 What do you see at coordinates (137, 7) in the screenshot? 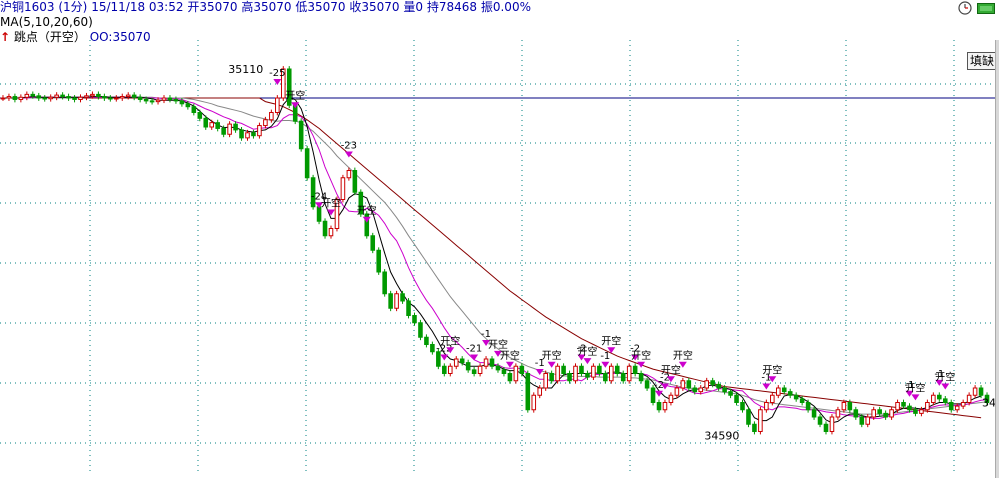
I see `datetime-label: 15/11/18 03:52` at bounding box center [137, 7].